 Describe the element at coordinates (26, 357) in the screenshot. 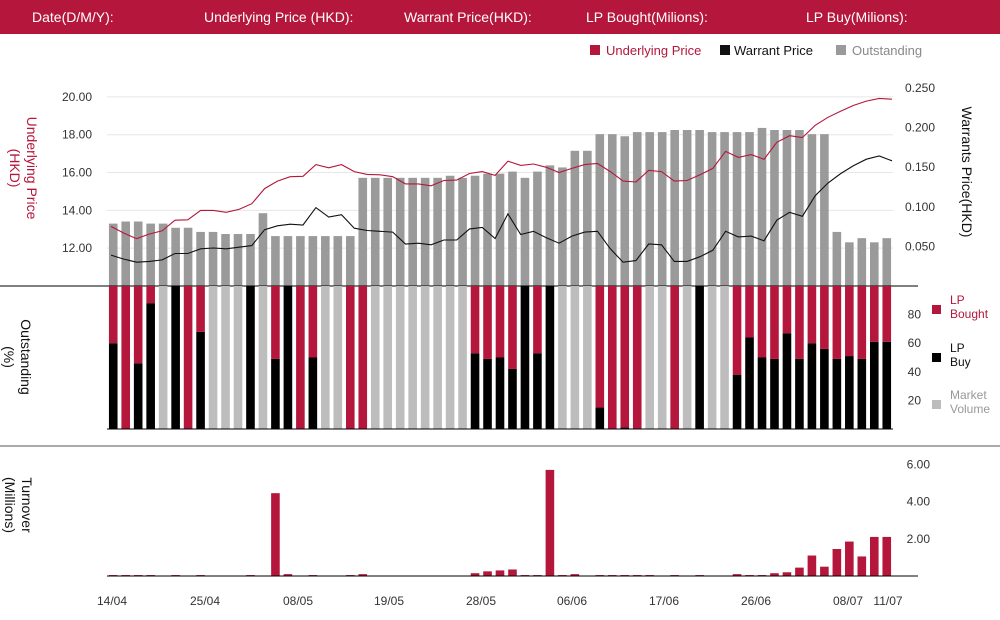

I see `y-axis-title: Outstanding` at that location.